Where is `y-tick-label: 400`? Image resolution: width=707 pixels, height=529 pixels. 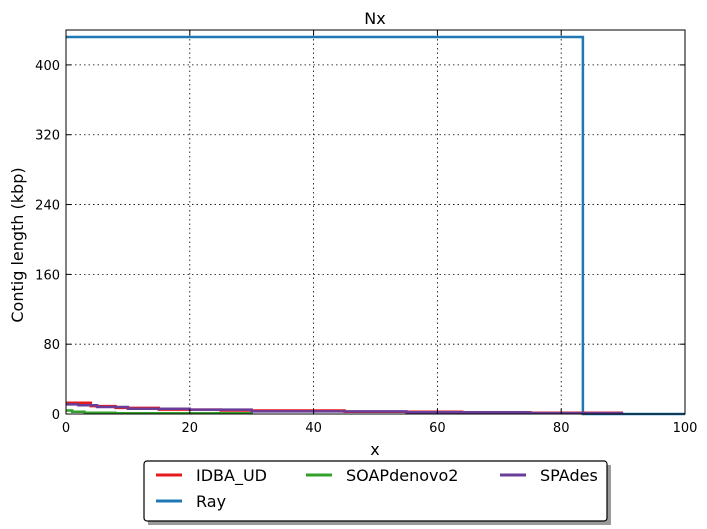 y-tick-label: 400 is located at coordinates (47, 66).